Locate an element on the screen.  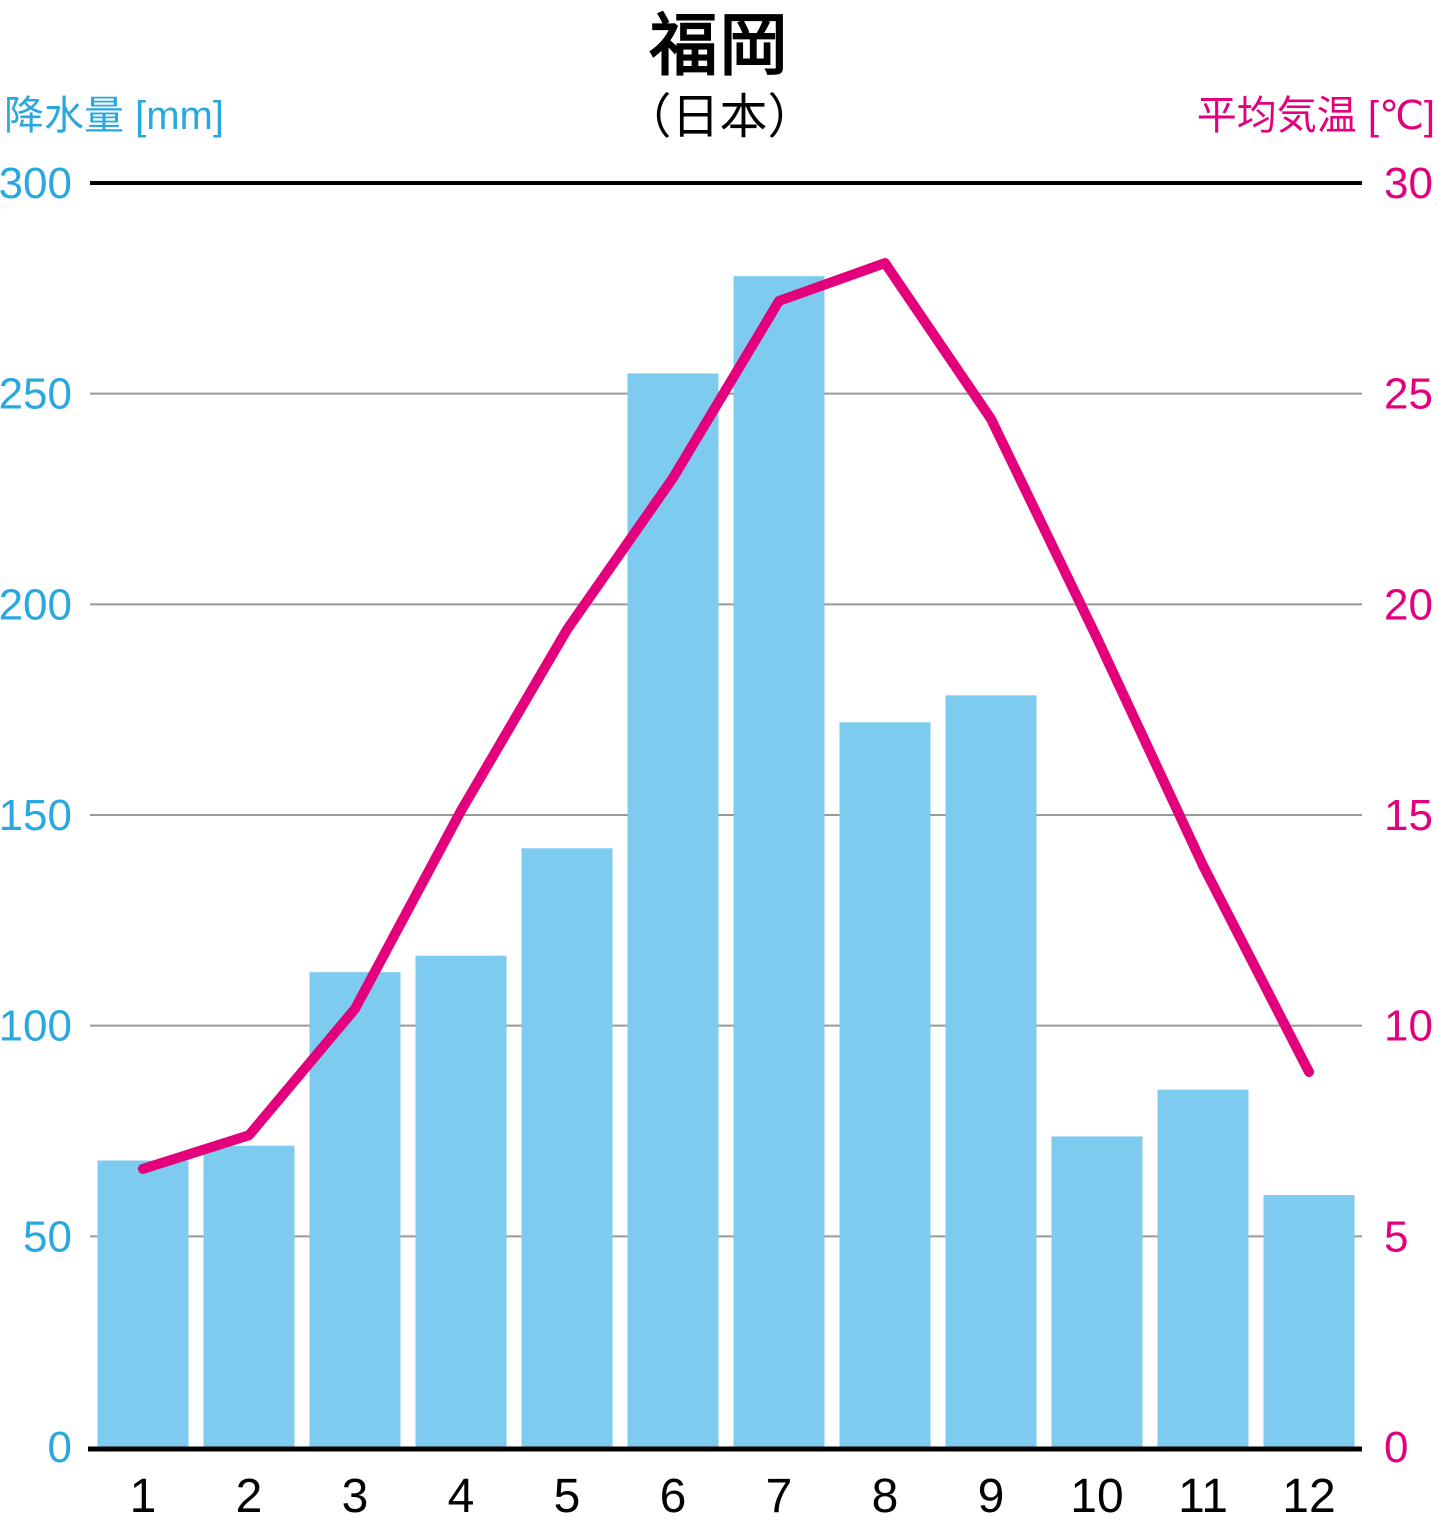
temp-tick-label-30: 30 is located at coordinates (1408, 183).